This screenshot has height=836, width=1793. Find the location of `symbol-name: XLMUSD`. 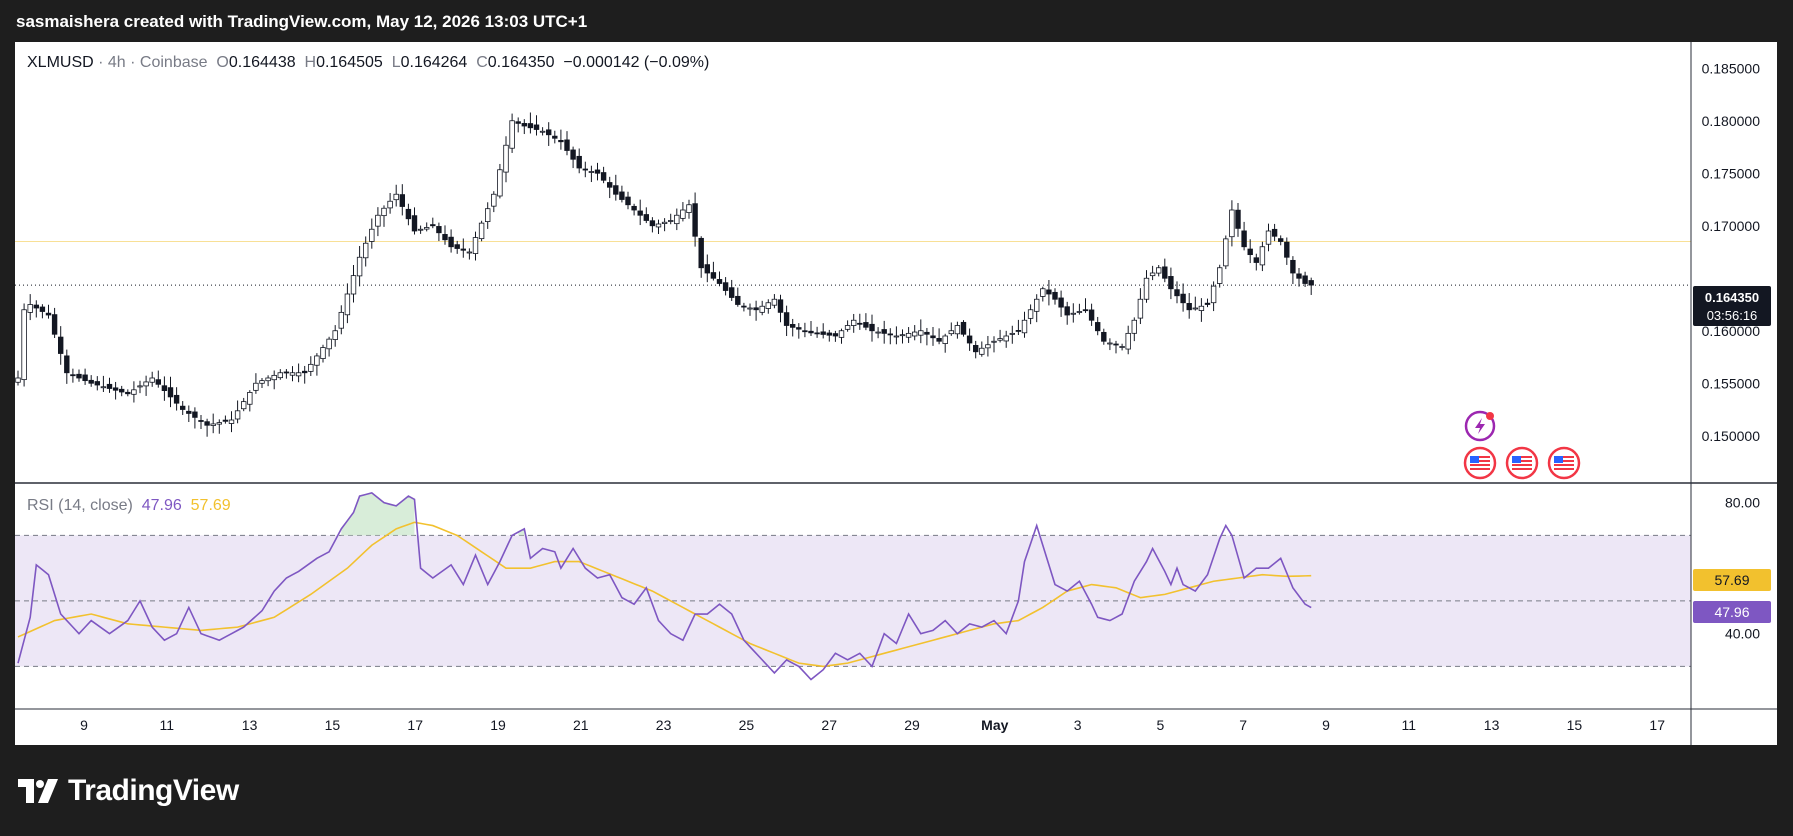

symbol-name: XLMUSD is located at coordinates (60, 62).